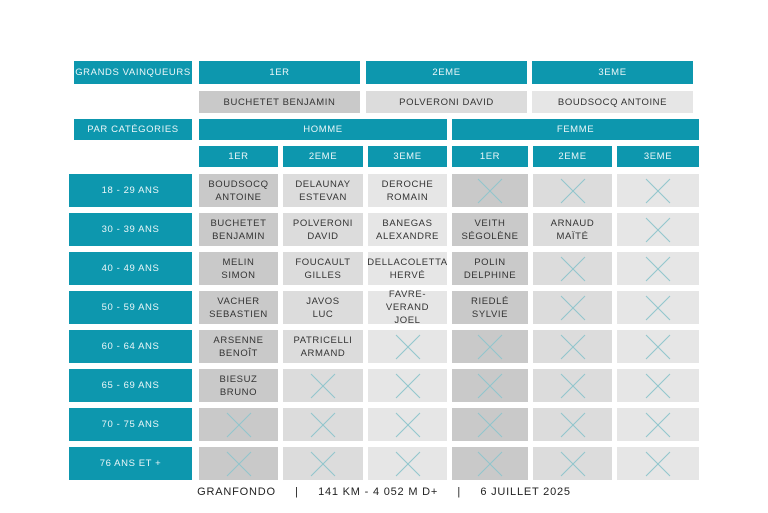 The image size is (768, 513). I want to click on winner-name: BOUDSOCQ ANTOINE, so click(612, 102).